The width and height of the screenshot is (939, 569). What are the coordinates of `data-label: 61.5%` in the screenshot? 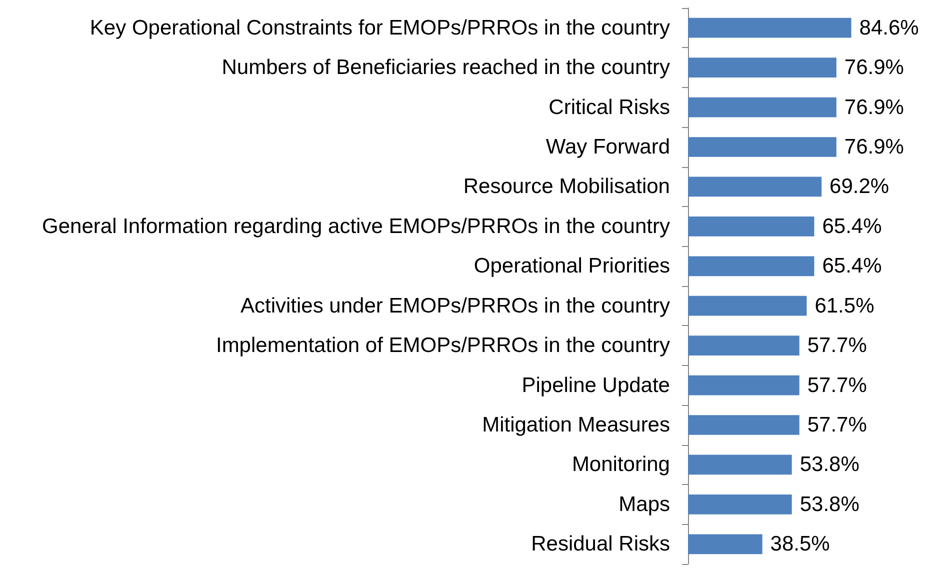 It's located at (844, 306).